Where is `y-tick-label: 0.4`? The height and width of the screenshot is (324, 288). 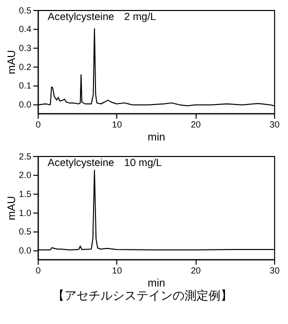
y-tick-label: 0.4 is located at coordinates (25, 29).